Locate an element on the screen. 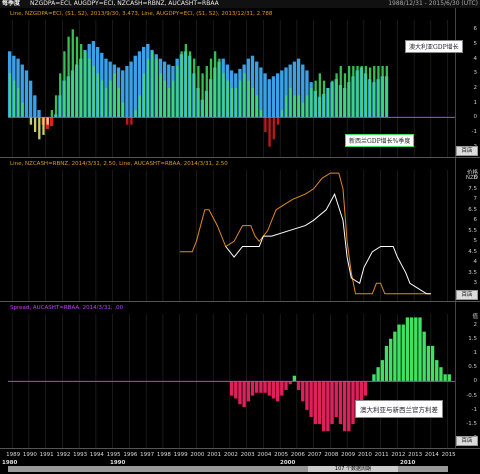  x-tick-label: 2002 is located at coordinates (230, 455).